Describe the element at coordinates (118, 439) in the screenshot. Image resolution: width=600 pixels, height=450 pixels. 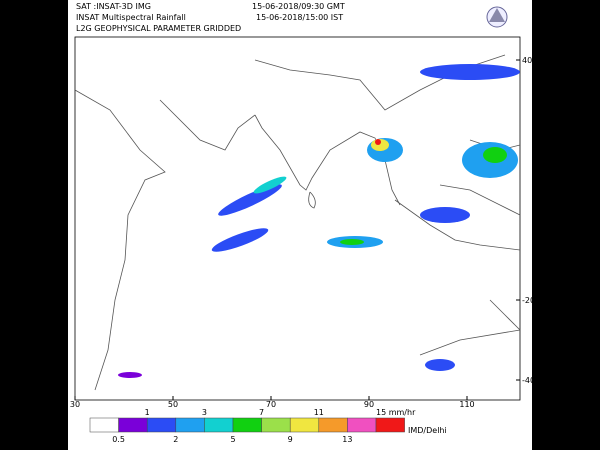
I see `legend-label: 0.5` at that location.